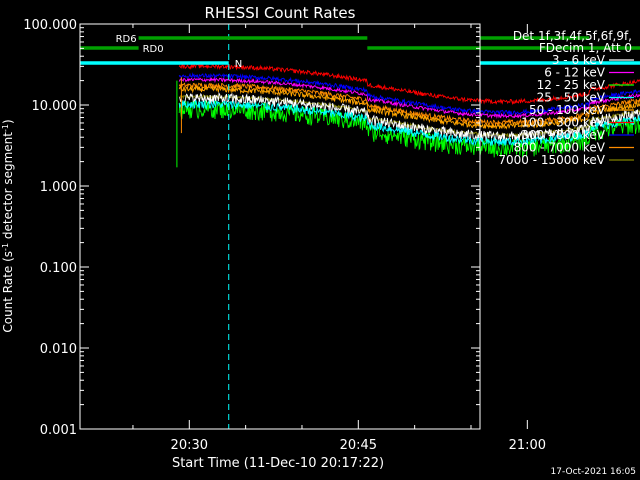  Describe the element at coordinates (551, 160) in the screenshot. I see `legend-entry-label: 7000 - 15000 keV` at that location.